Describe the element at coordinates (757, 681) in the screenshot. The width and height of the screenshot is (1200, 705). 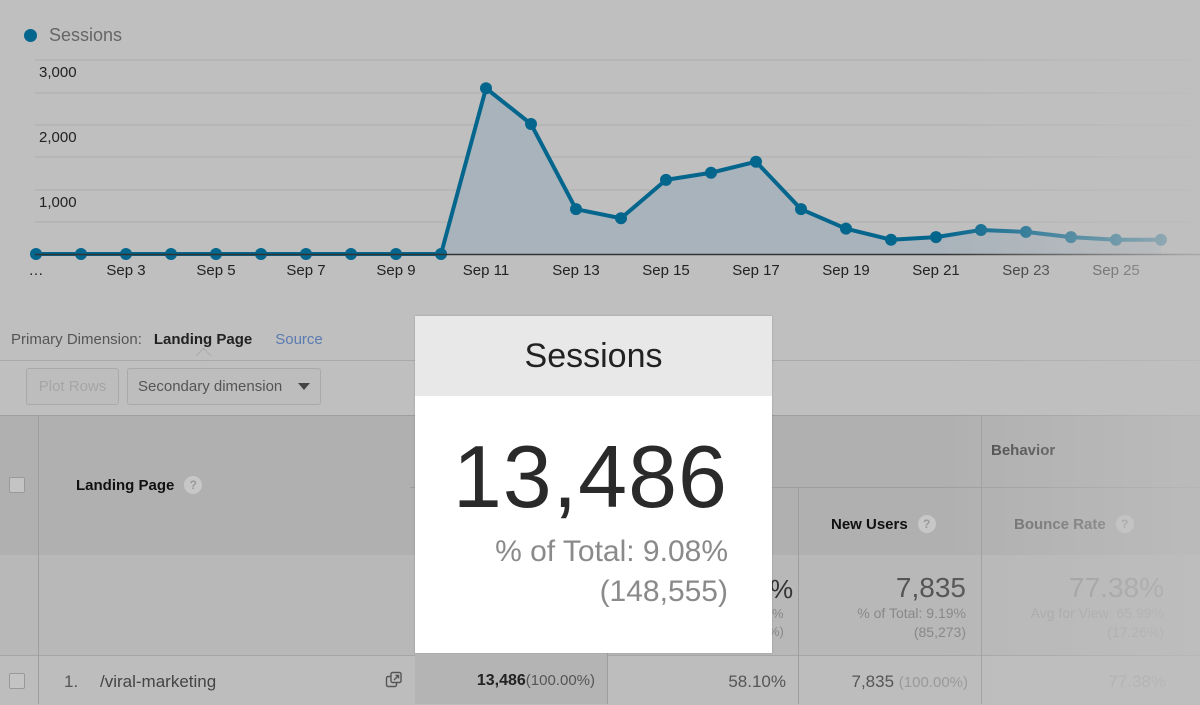
I see `row-pct-new-sessions: 58.10%` at that location.